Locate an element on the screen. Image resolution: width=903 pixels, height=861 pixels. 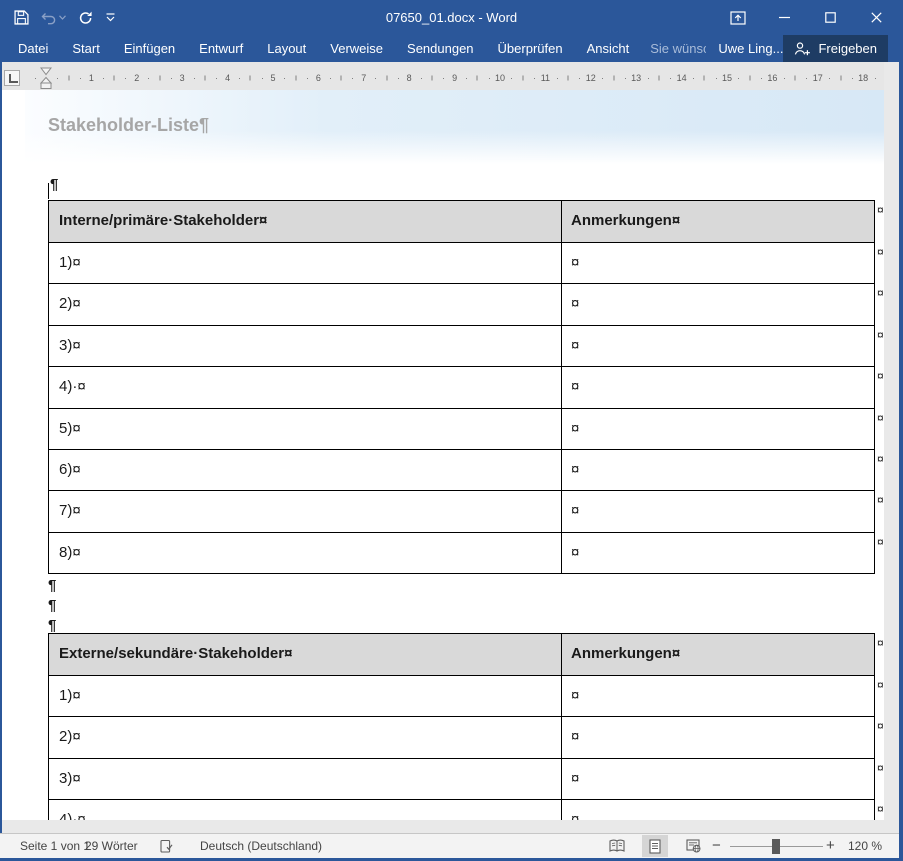
tell-me-box: Sie wünsc is located at coordinates (675, 49).